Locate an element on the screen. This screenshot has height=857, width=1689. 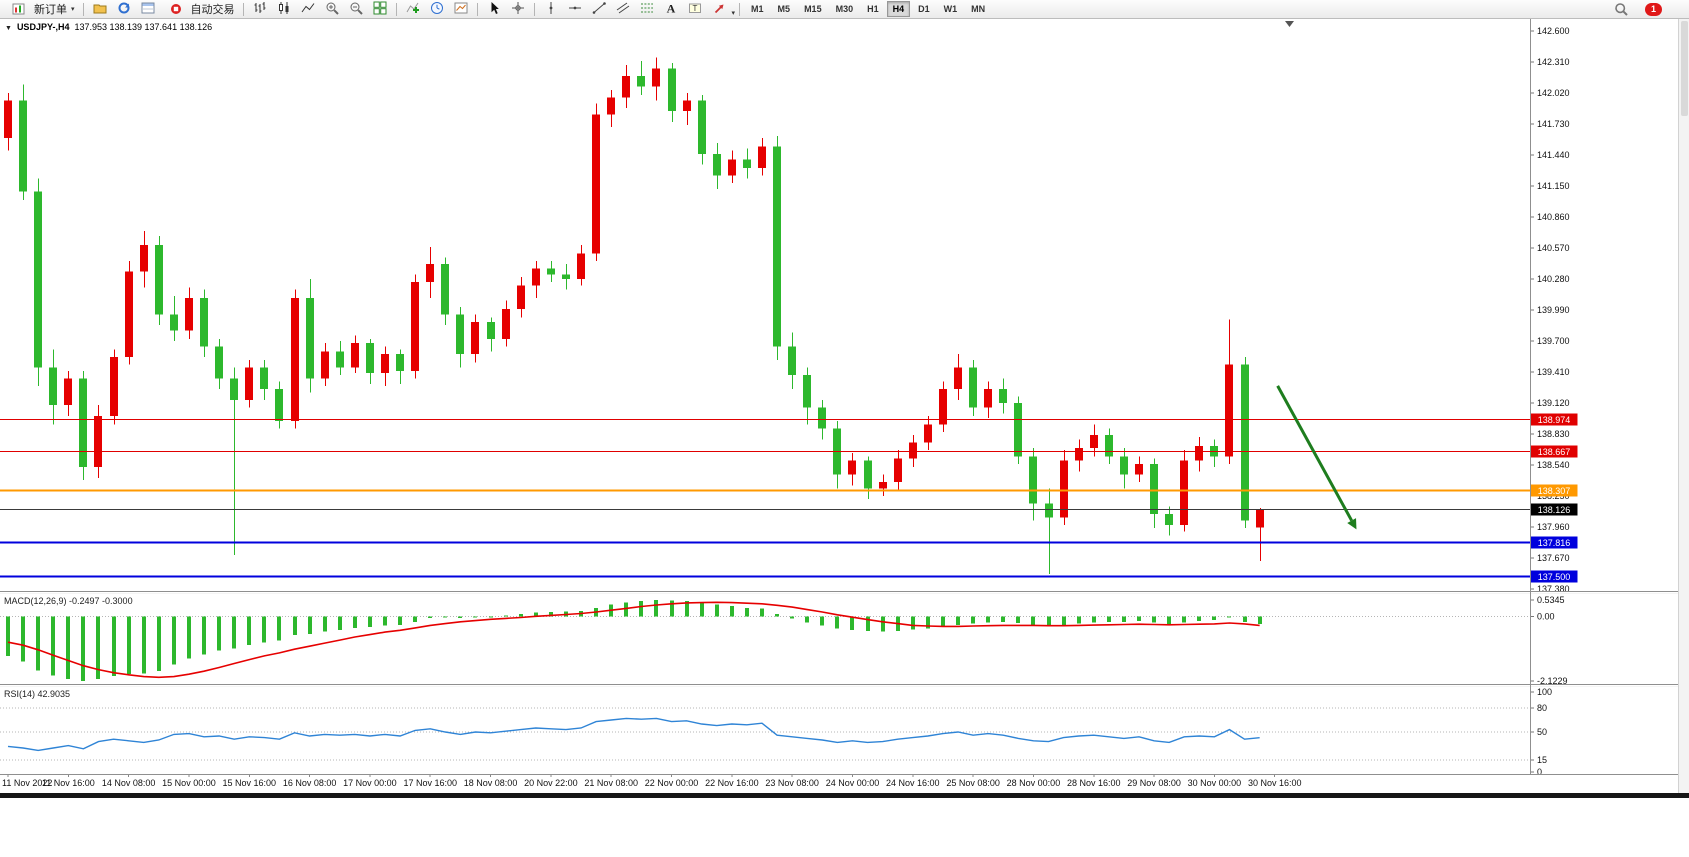
svg-text: 15 Nov 16:00 is located at coordinates (250, 783).